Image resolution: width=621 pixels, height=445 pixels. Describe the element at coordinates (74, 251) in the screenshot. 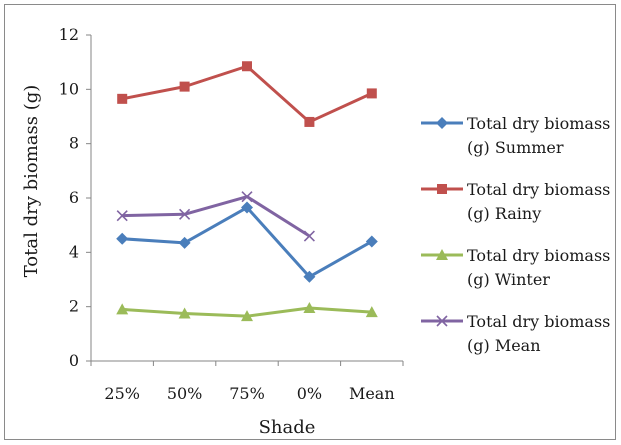

I see `y-tick-label: 4` at that location.